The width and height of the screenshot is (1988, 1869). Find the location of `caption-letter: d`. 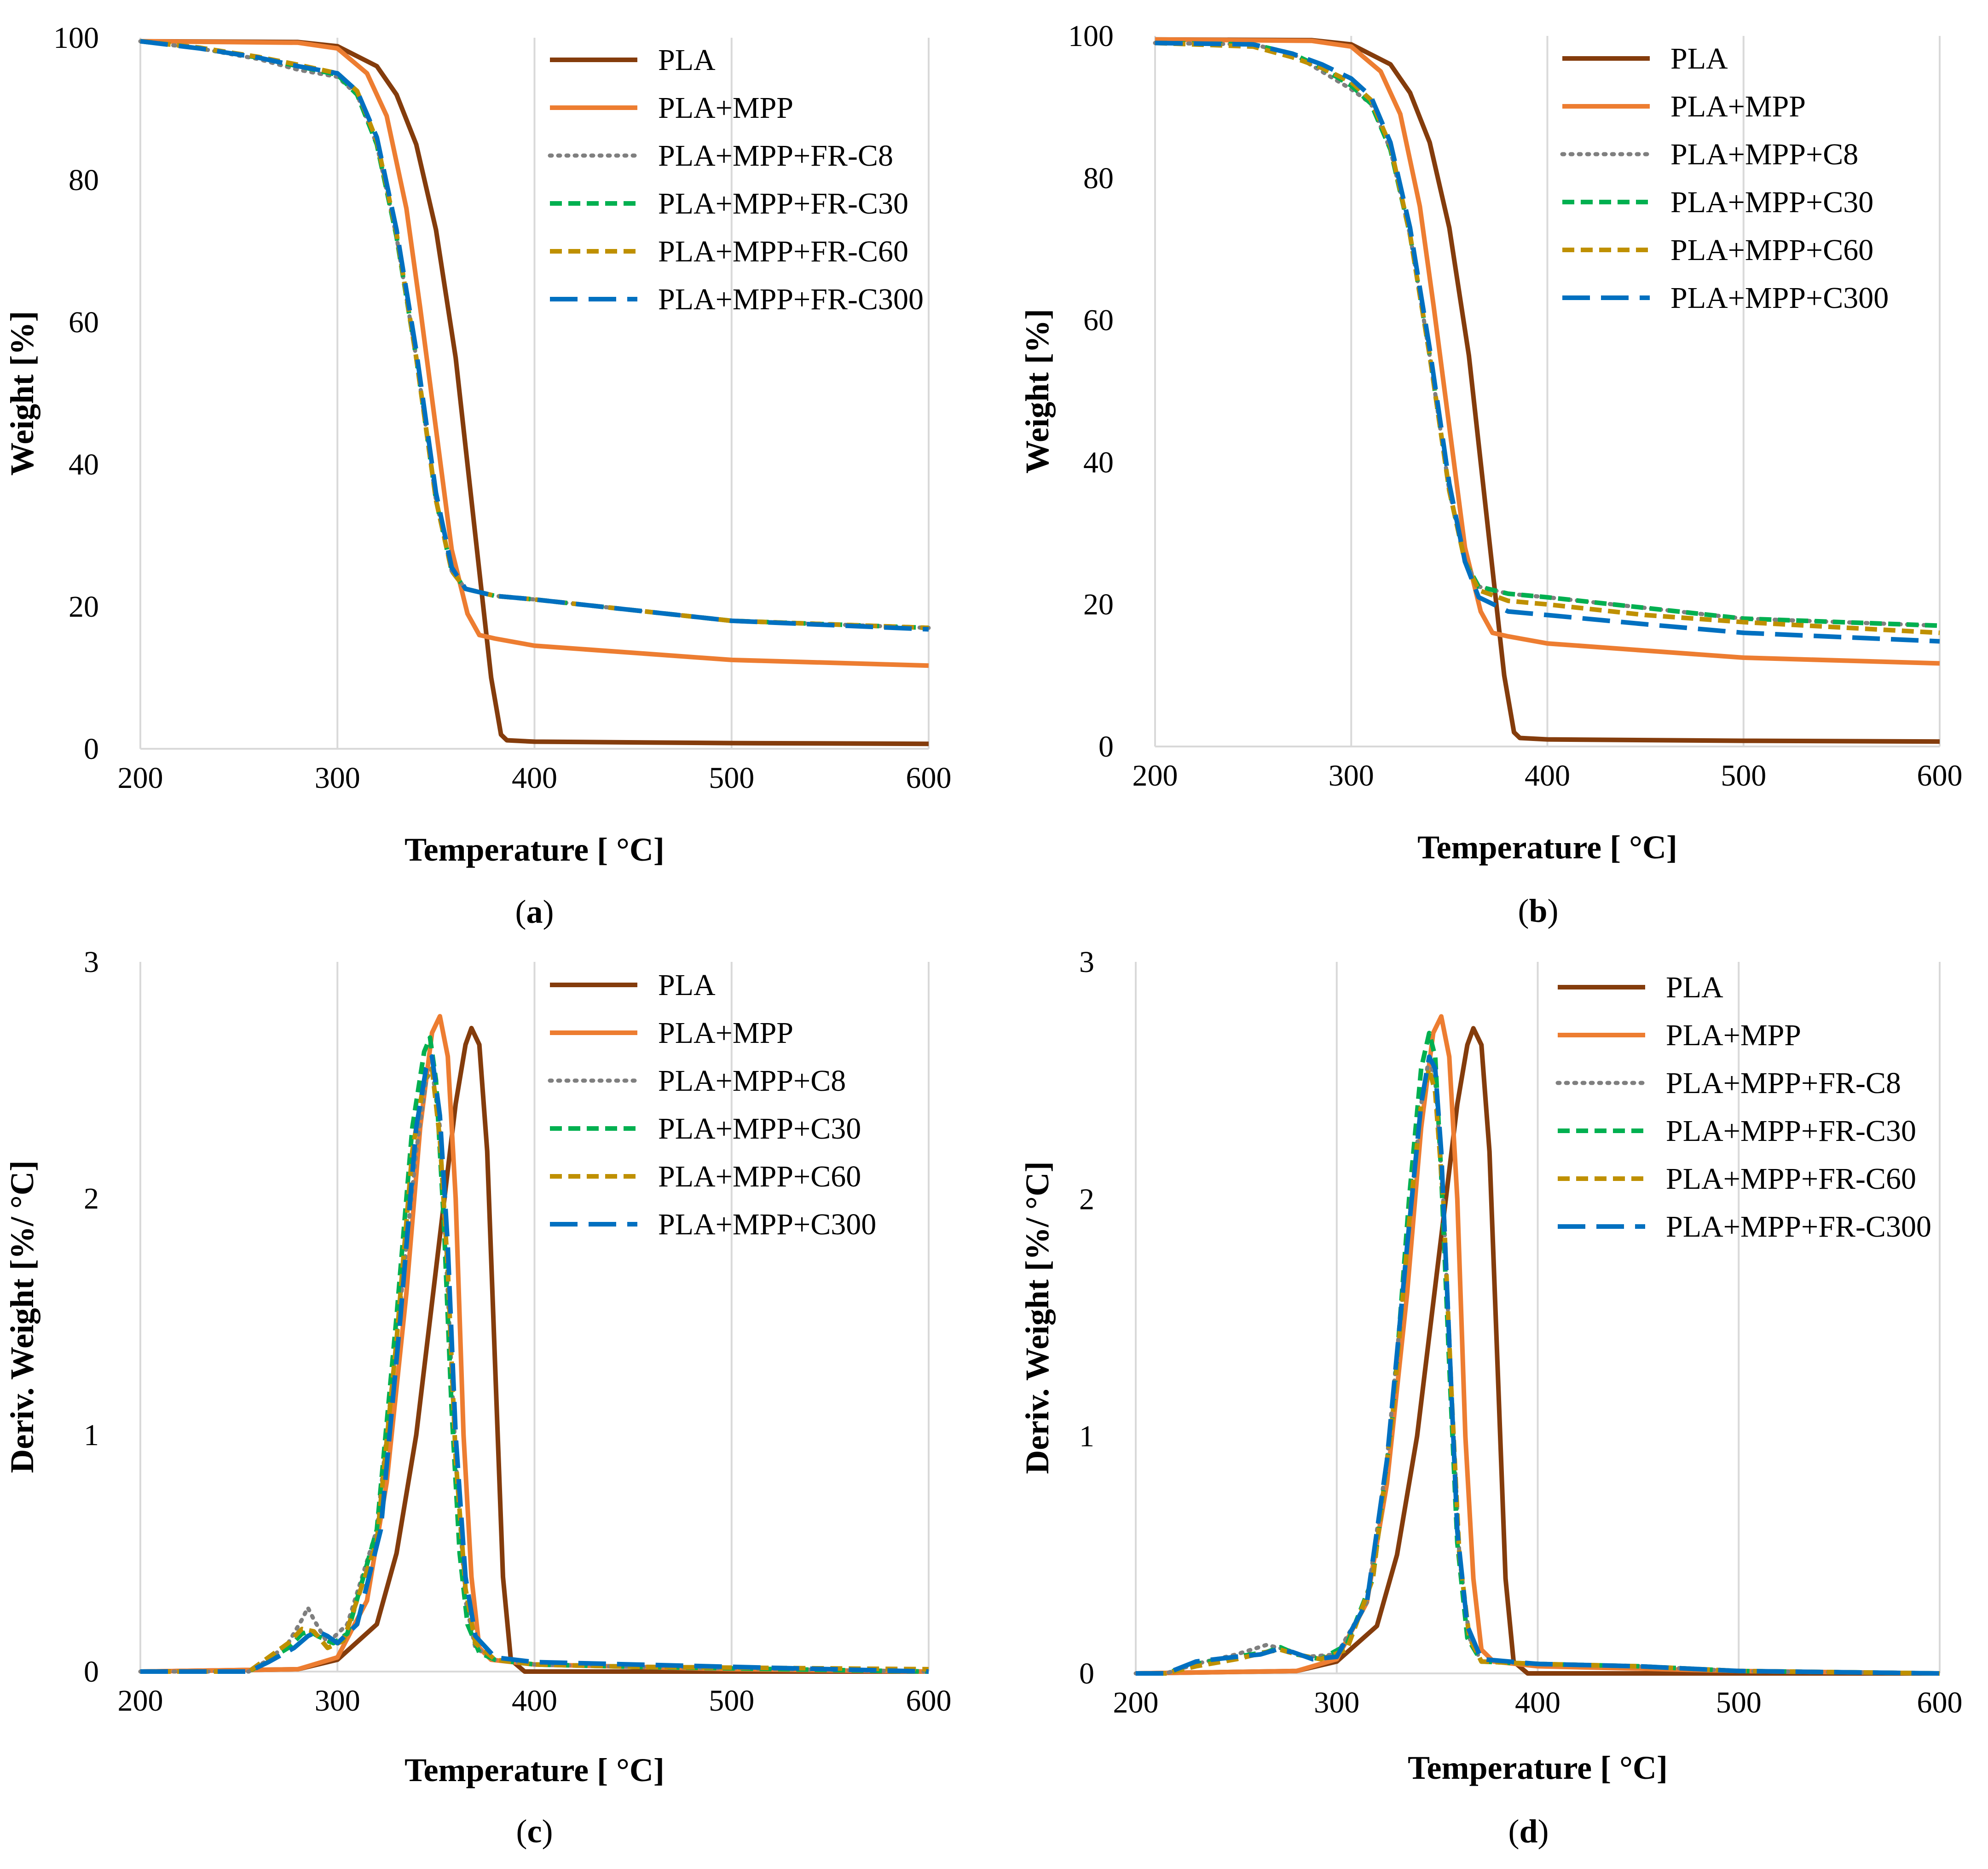

caption-letter: d is located at coordinates (1528, 1831).